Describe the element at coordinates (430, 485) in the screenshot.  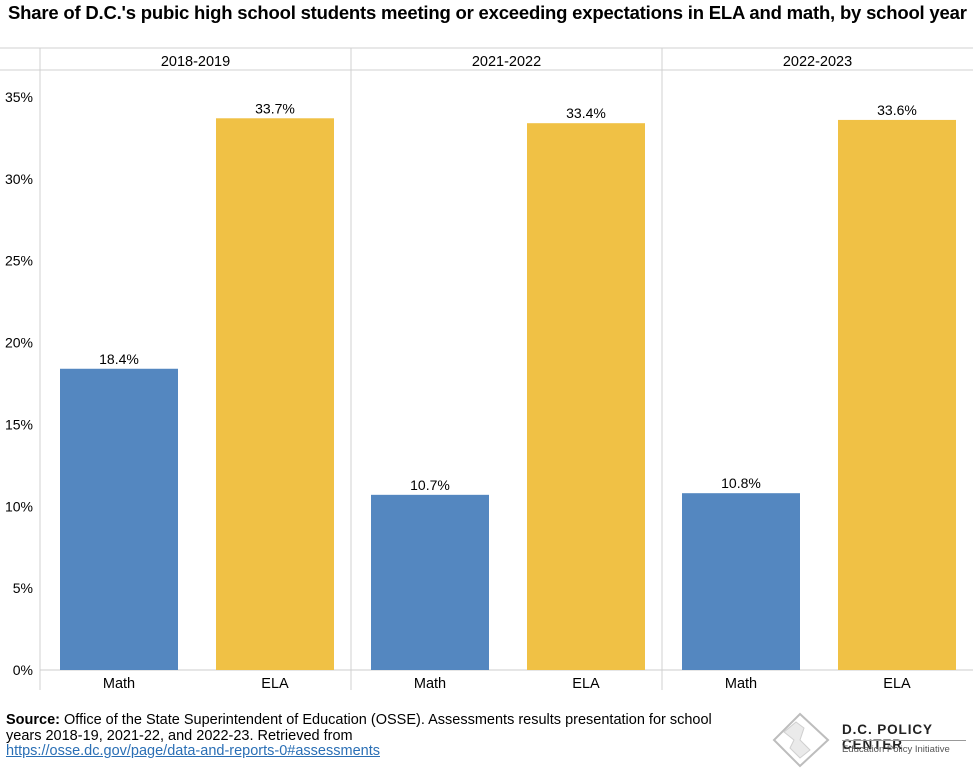
I see `data-label: 10.7%` at that location.